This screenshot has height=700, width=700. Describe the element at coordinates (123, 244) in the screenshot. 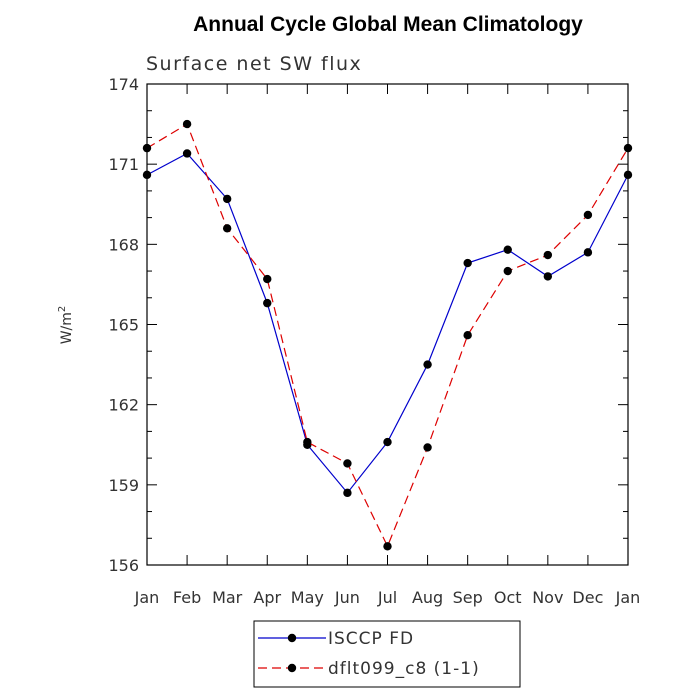

I see `y-tick-label: 168` at that location.